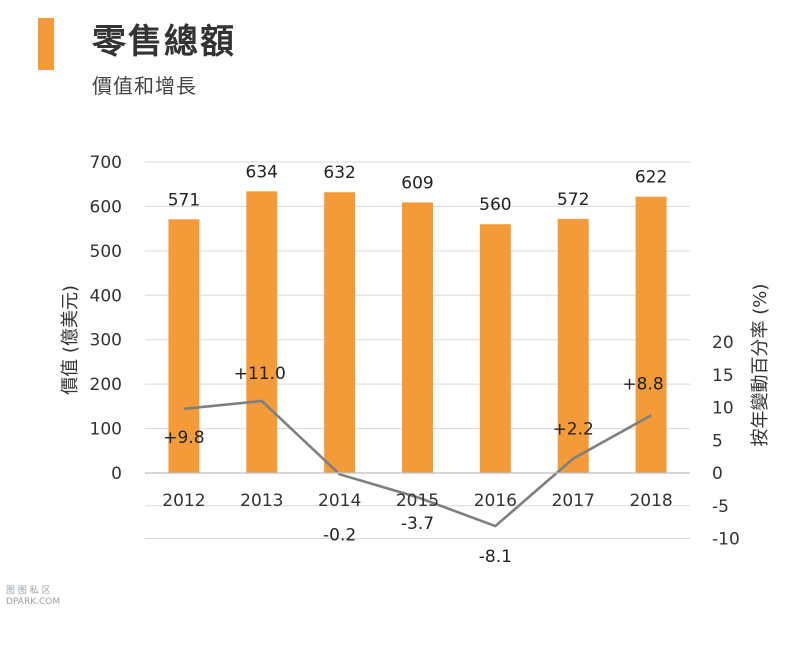 This screenshot has width=800, height=646. Describe the element at coordinates (106, 296) in the screenshot. I see `left-tick-label: 400` at that location.